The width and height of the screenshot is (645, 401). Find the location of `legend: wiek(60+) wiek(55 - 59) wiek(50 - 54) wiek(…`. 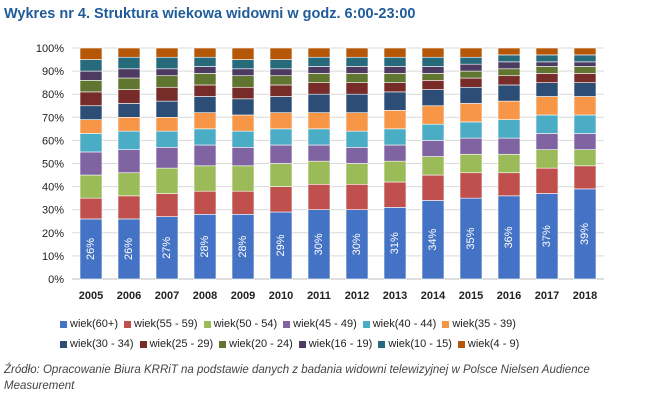

legend: wiek(60+) wiek(55 - 59) wiek(50 - 54) wiek(… is located at coordinates (340, 334).